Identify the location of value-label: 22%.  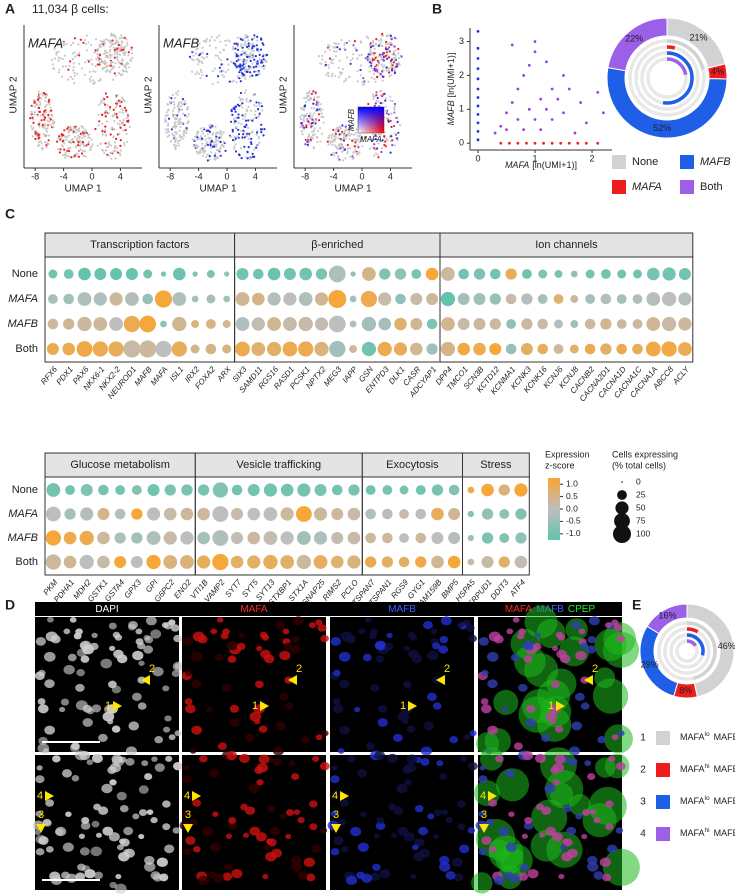
(634, 38).